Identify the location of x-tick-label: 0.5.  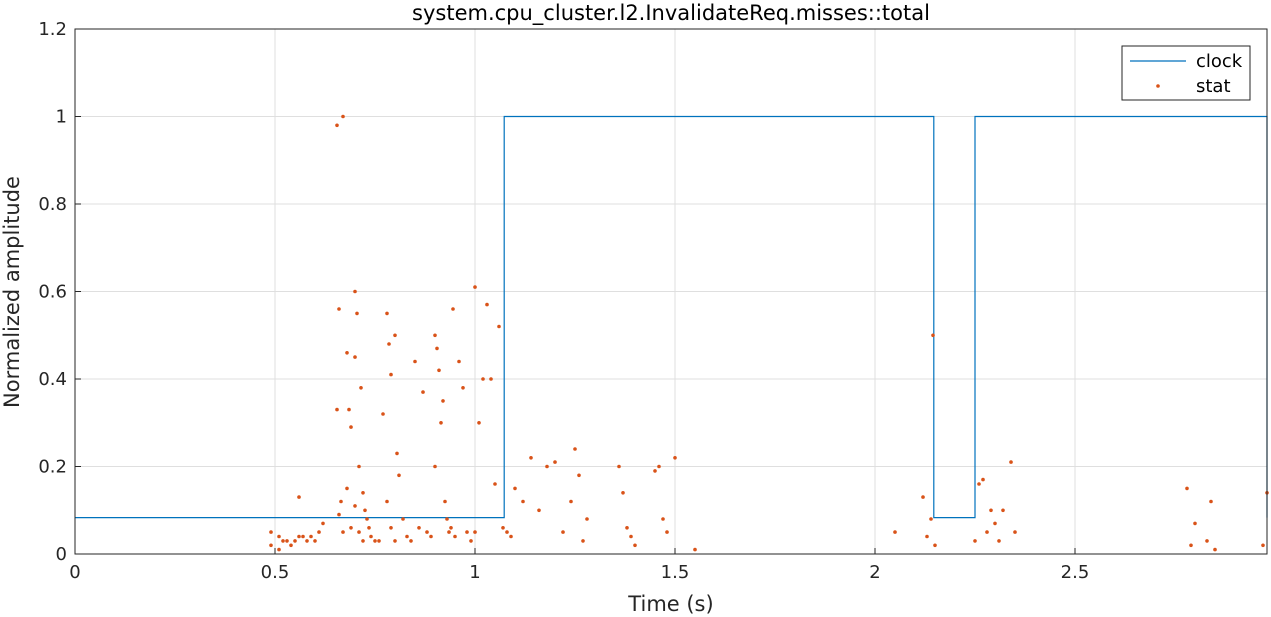
(275, 572).